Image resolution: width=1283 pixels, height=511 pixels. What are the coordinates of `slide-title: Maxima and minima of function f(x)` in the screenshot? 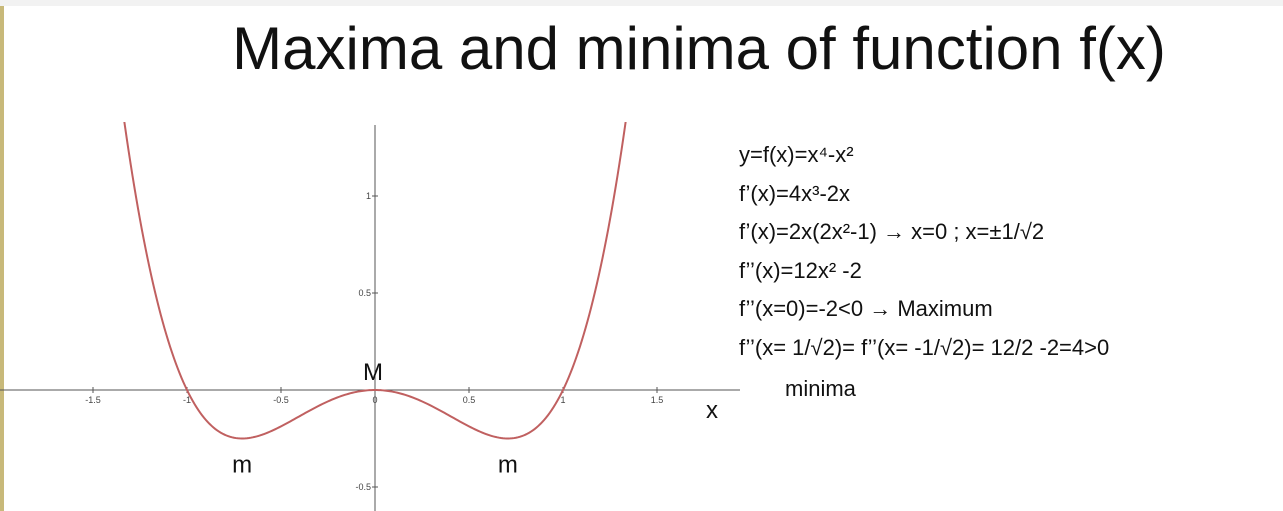 It's located at (699, 48).